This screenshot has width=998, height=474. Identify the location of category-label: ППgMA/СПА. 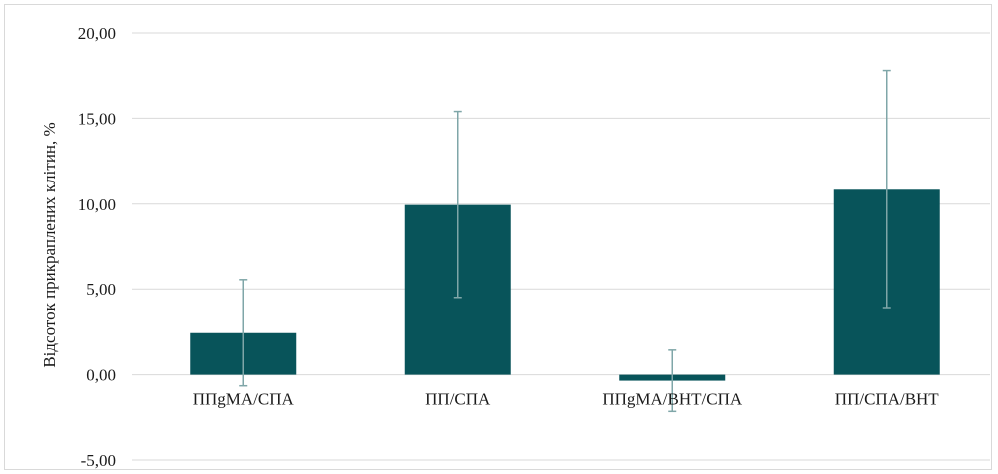
(244, 399).